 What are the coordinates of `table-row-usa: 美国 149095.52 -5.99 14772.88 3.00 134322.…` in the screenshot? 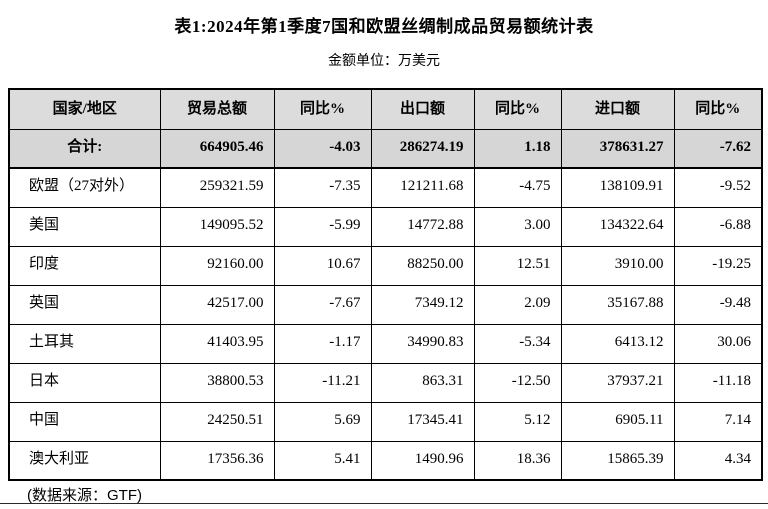 It's located at (385, 226).